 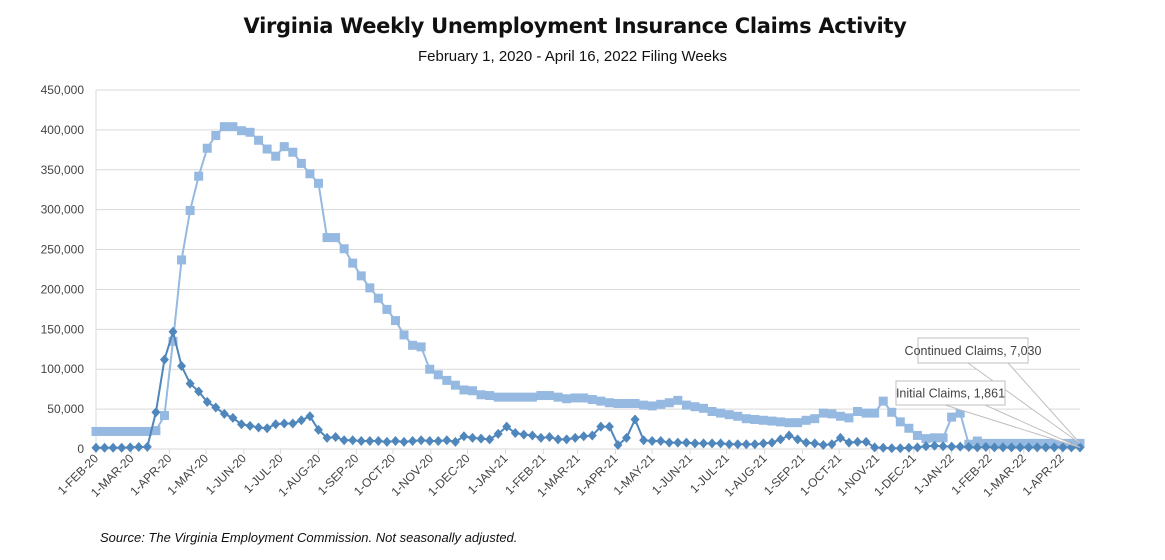 What do you see at coordinates (226, 474) in the screenshot?
I see `x-tick-label: 1-JUN-20` at bounding box center [226, 474].